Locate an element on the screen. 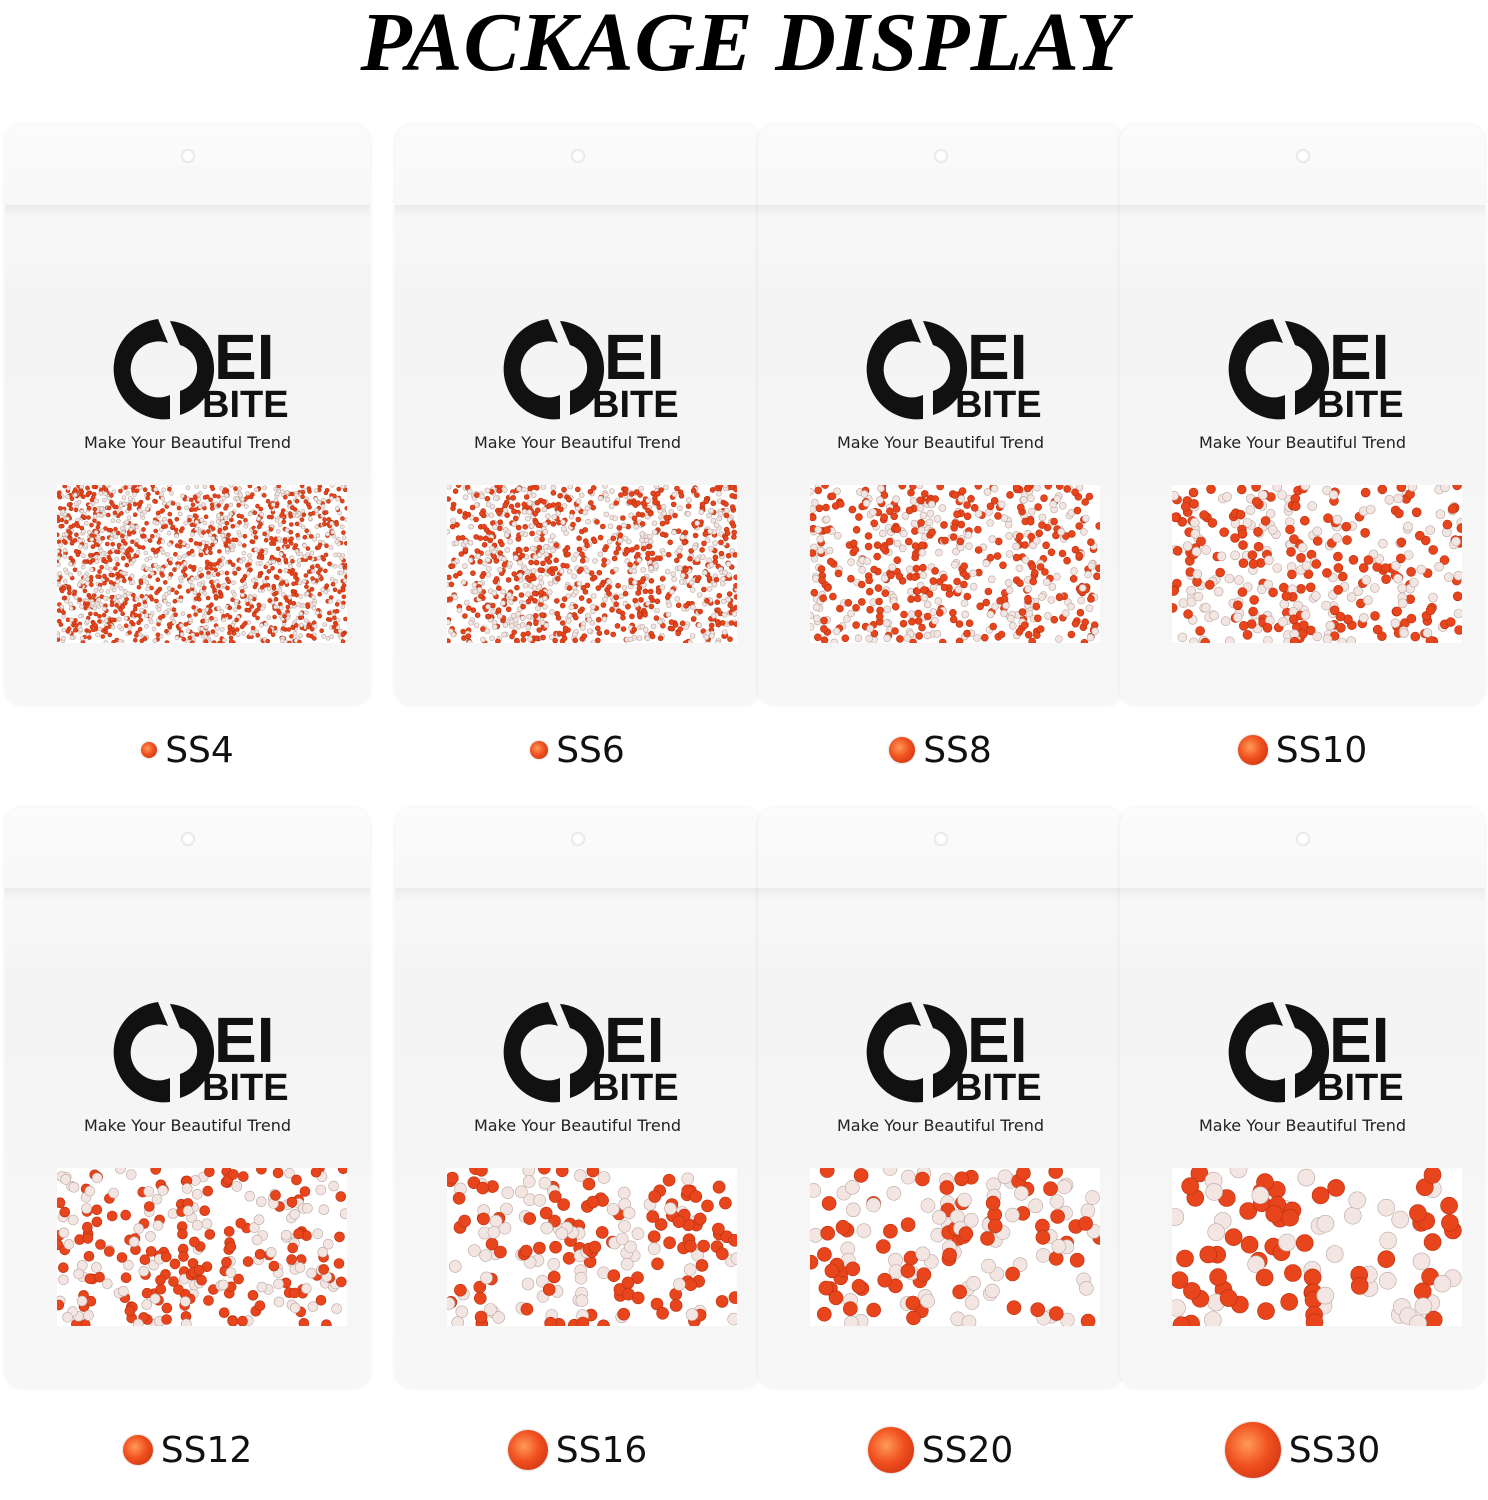  size-text: SS30 is located at coordinates (1334, 1450).